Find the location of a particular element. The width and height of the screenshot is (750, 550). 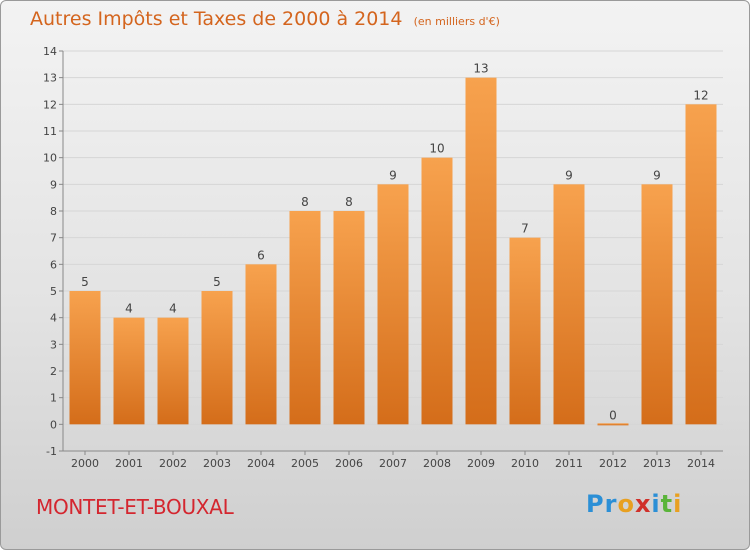

bar-2004 is located at coordinates (261, 344).